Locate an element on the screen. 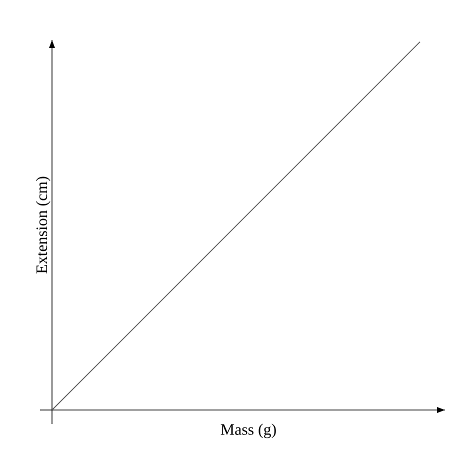 This screenshot has width=449, height=459. y-axis-title: Extension (cm) is located at coordinates (43, 225).